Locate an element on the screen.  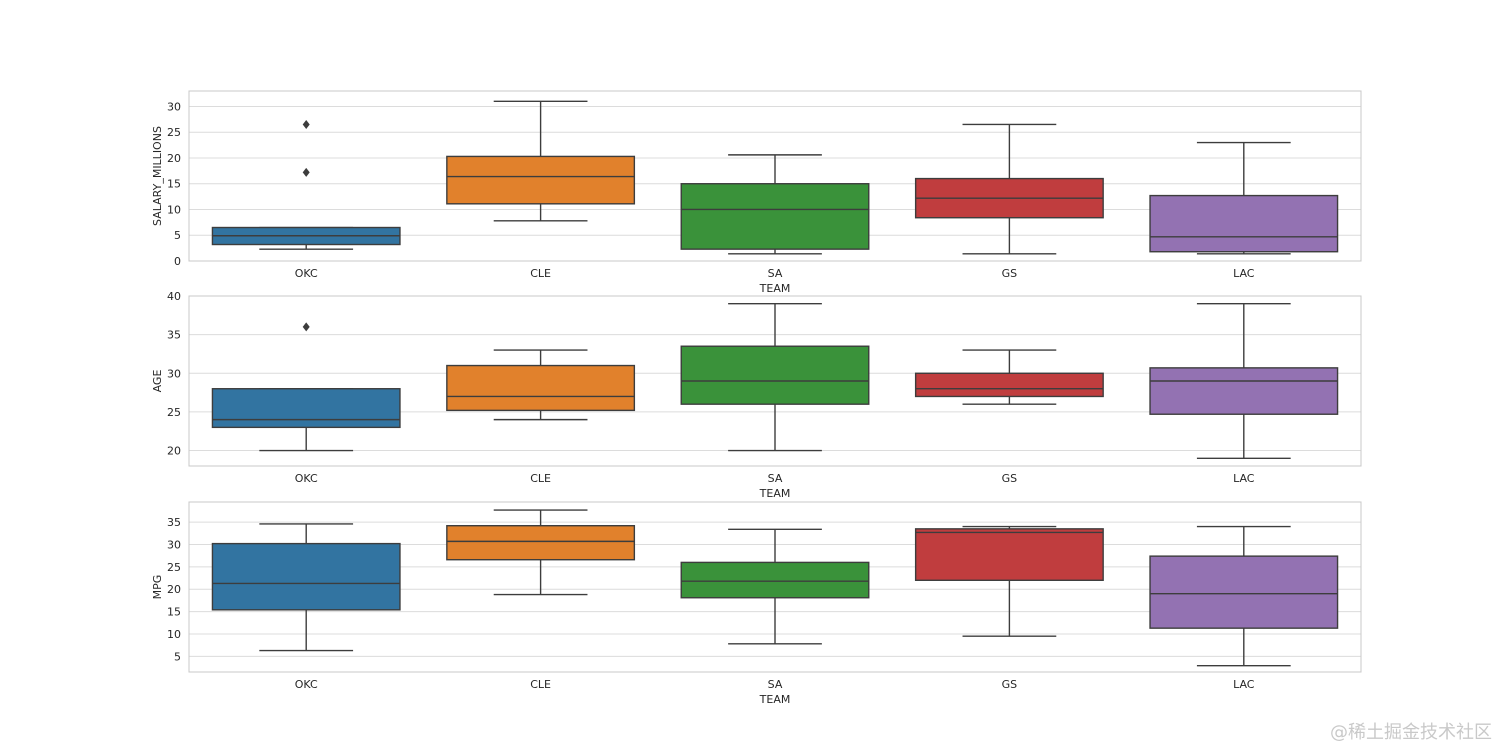
y-axis-label: AGE is located at coordinates (157, 381).